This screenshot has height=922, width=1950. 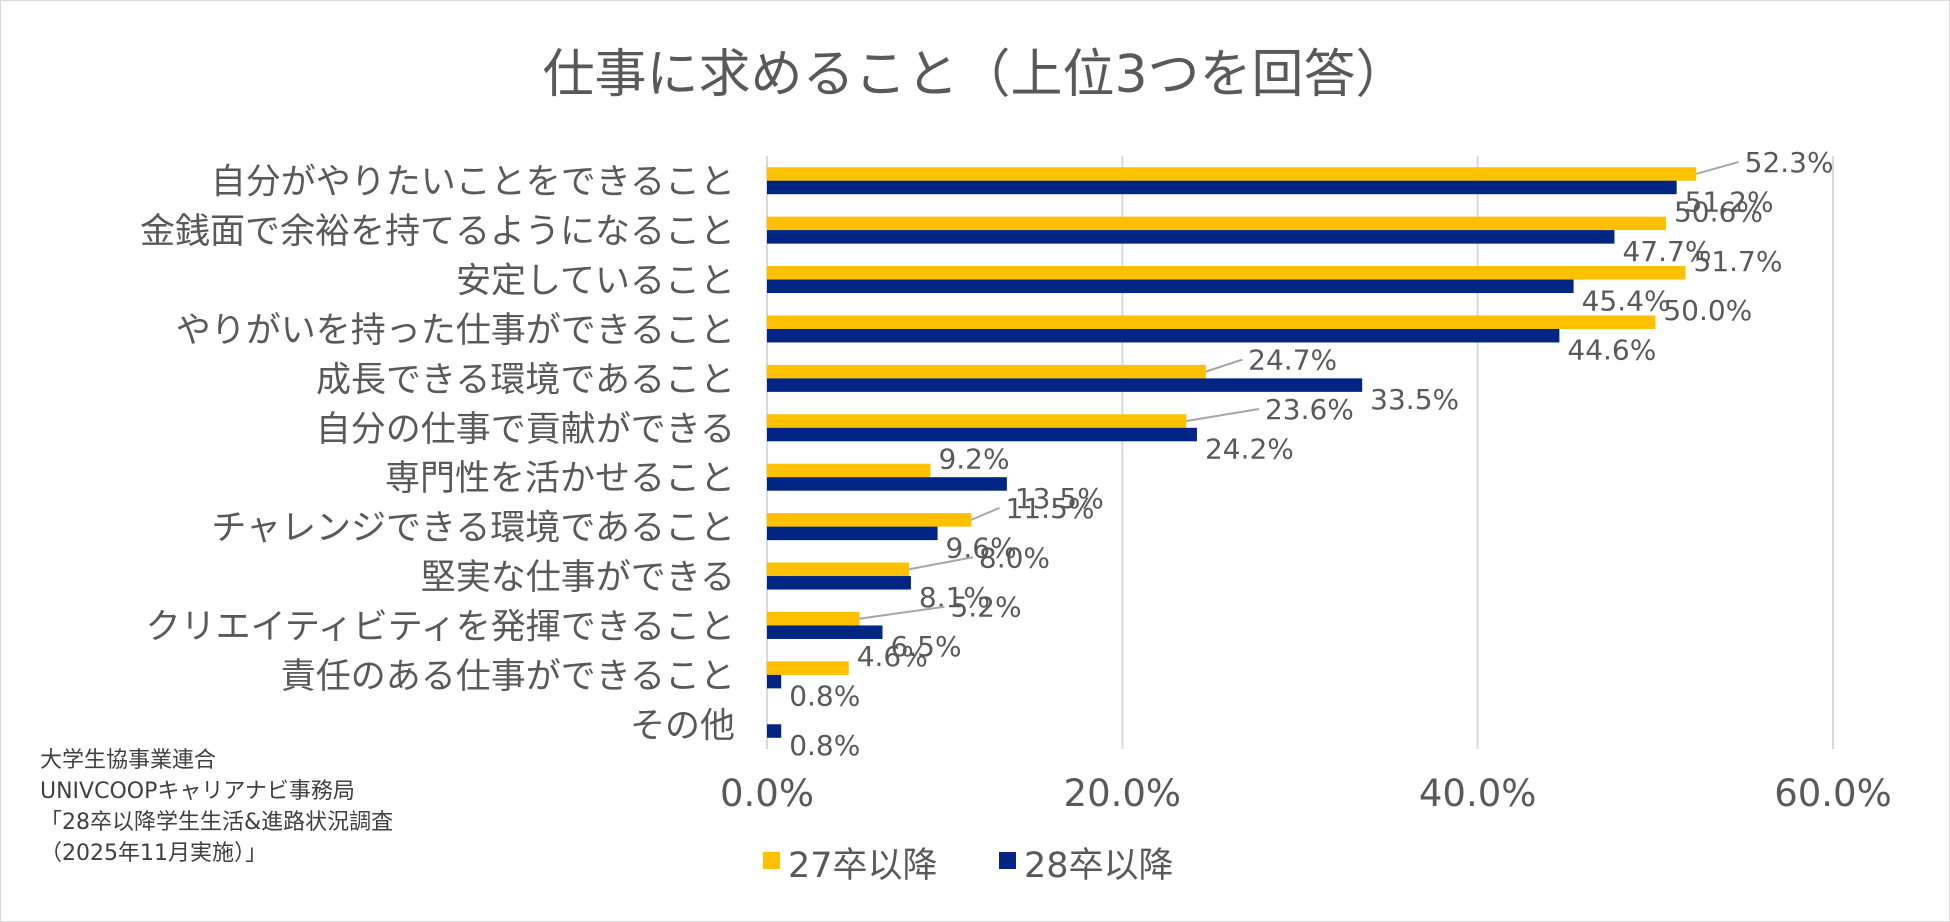 I want to click on data-label-27: 50.0%, so click(x=1707, y=310).